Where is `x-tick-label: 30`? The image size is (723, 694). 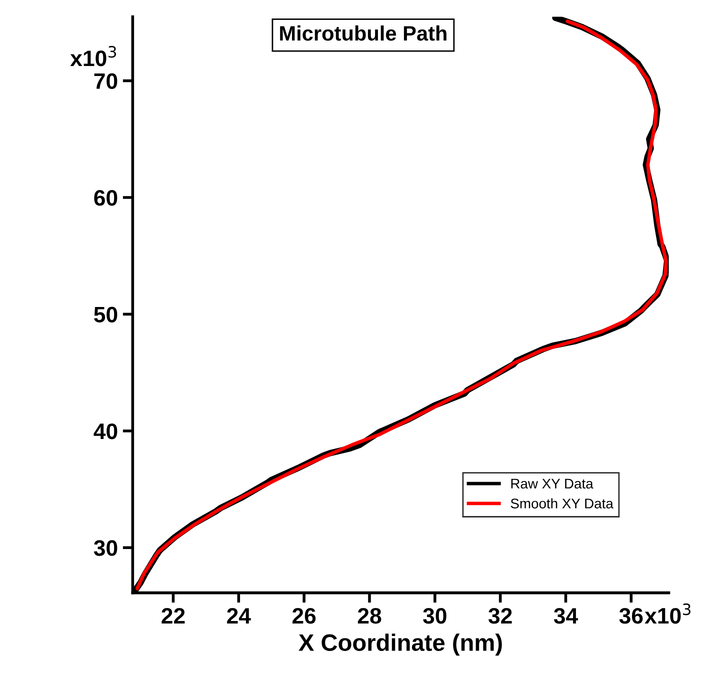
x-tick-label: 30 is located at coordinates (434, 616).